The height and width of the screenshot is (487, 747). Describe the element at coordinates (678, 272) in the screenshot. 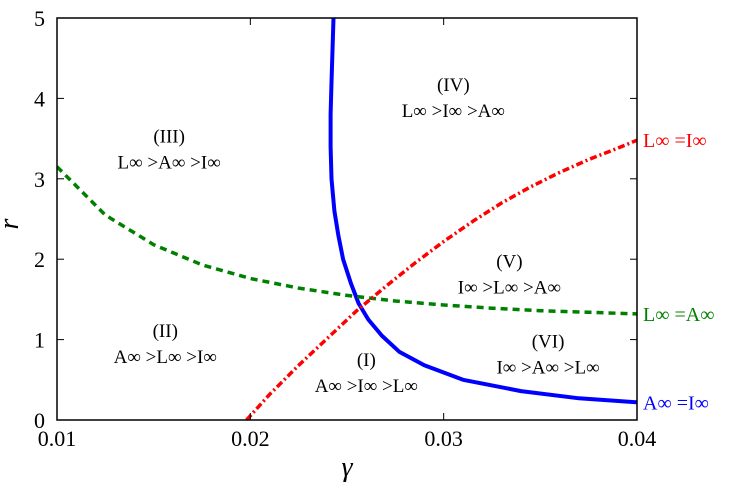

I see `curve-labels-group: A∞ =I∞ L∞ =A∞ L∞ =I∞` at that location.